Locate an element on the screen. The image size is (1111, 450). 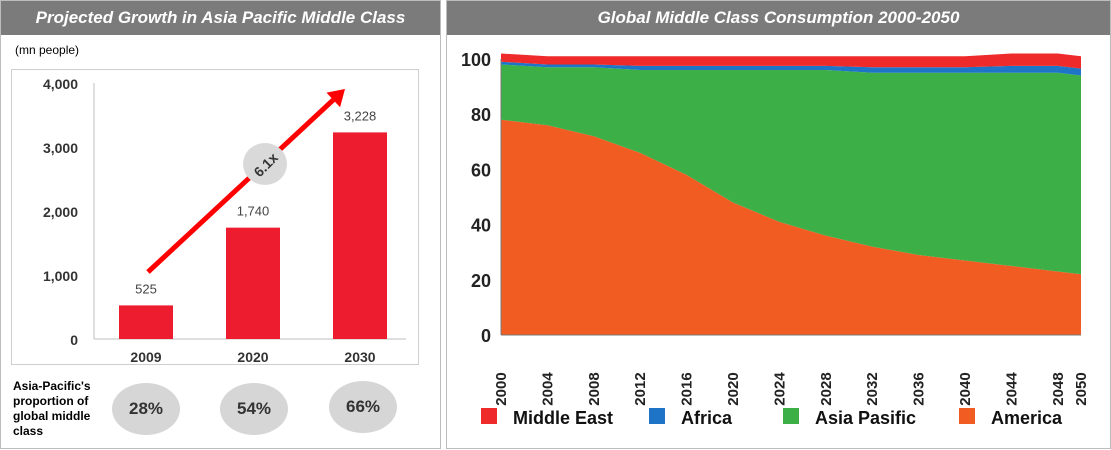
legend-label-america: America is located at coordinates (1027, 418).